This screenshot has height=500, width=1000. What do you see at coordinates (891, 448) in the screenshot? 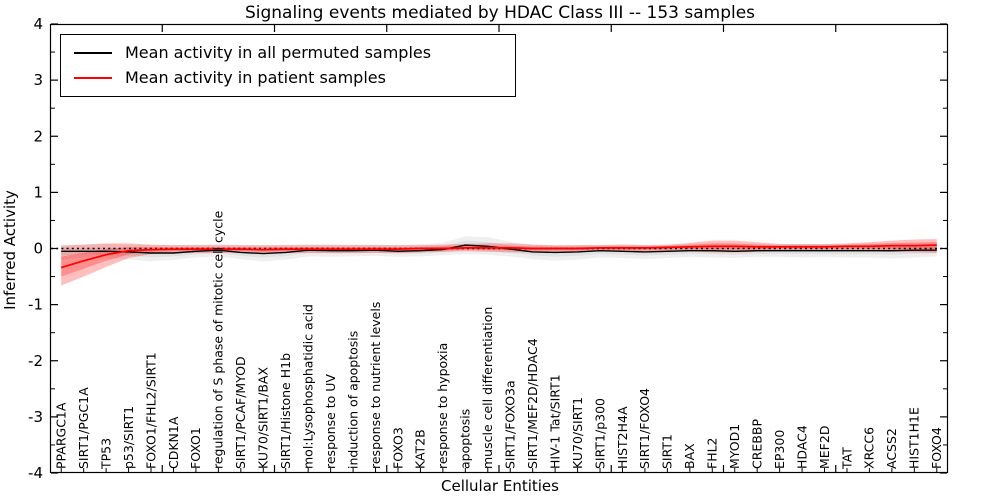
I see `x-category-label: ACSS2` at bounding box center [891, 448].